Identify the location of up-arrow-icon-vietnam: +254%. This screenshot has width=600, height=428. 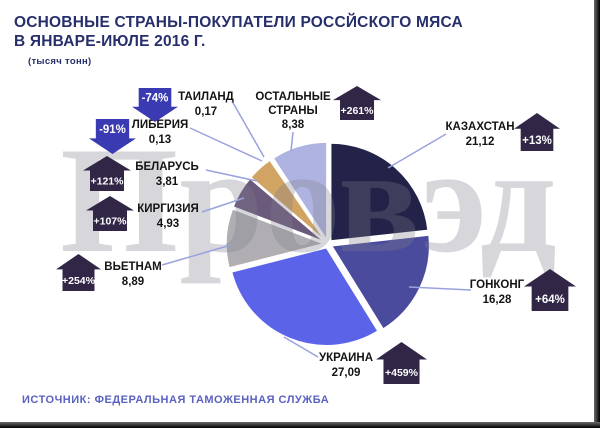
(78, 272).